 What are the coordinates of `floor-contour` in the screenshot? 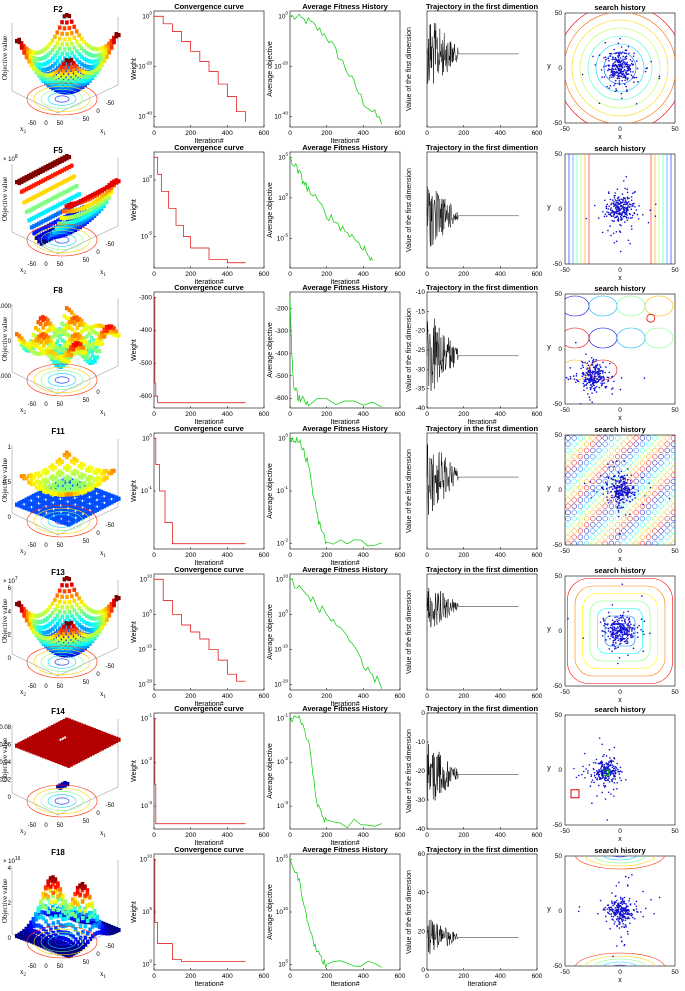 It's located at (62, 380).